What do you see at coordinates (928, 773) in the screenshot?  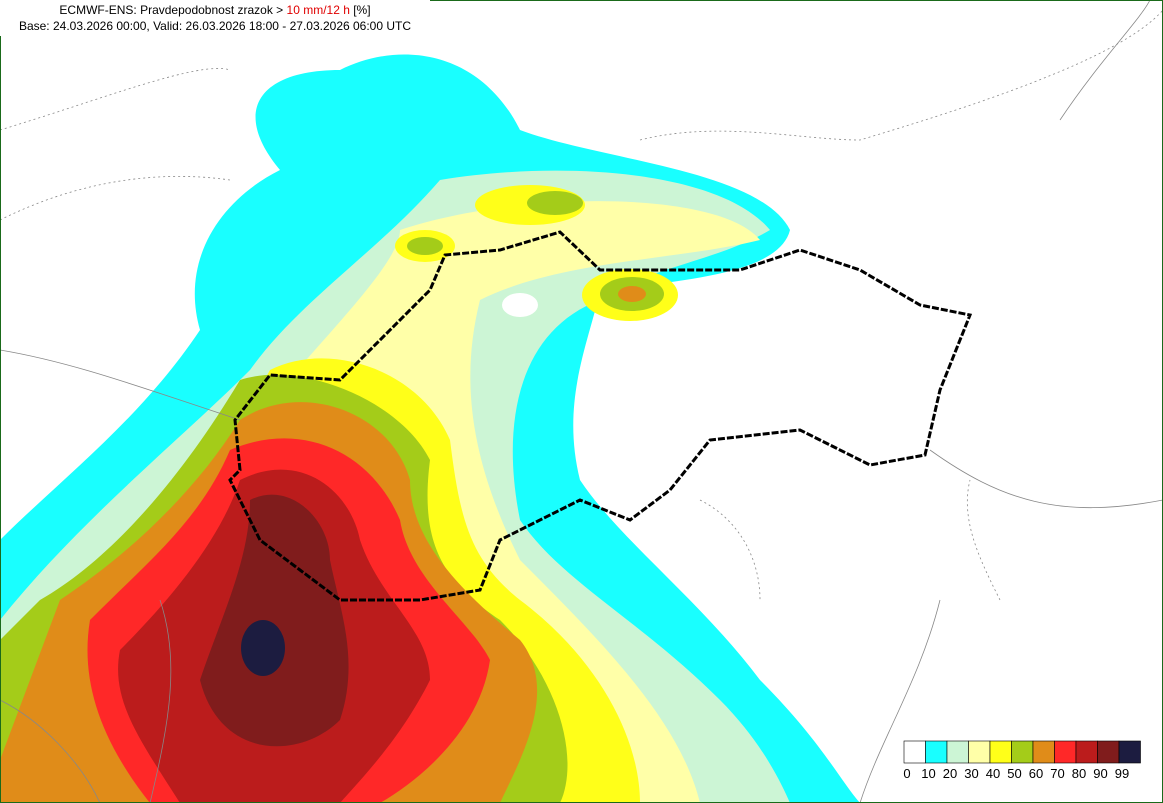 I see `legend-label: 10` at bounding box center [928, 773].